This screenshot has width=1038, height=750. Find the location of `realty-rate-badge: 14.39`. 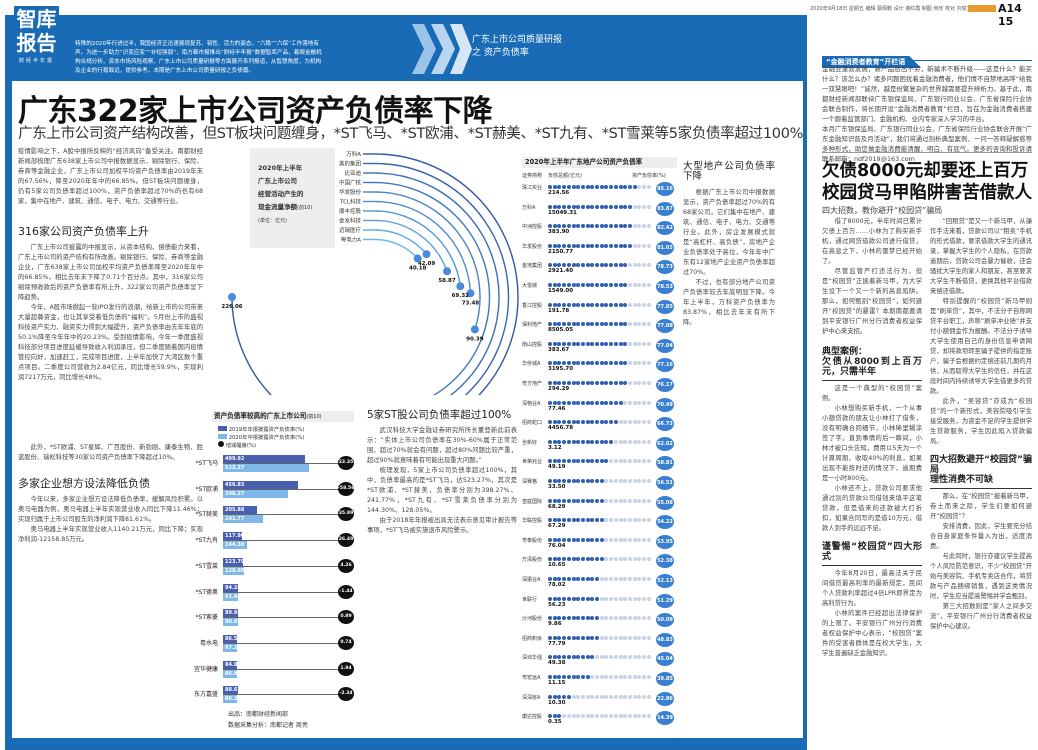

realty-rate-badge: 14.39 is located at coordinates (665, 718).